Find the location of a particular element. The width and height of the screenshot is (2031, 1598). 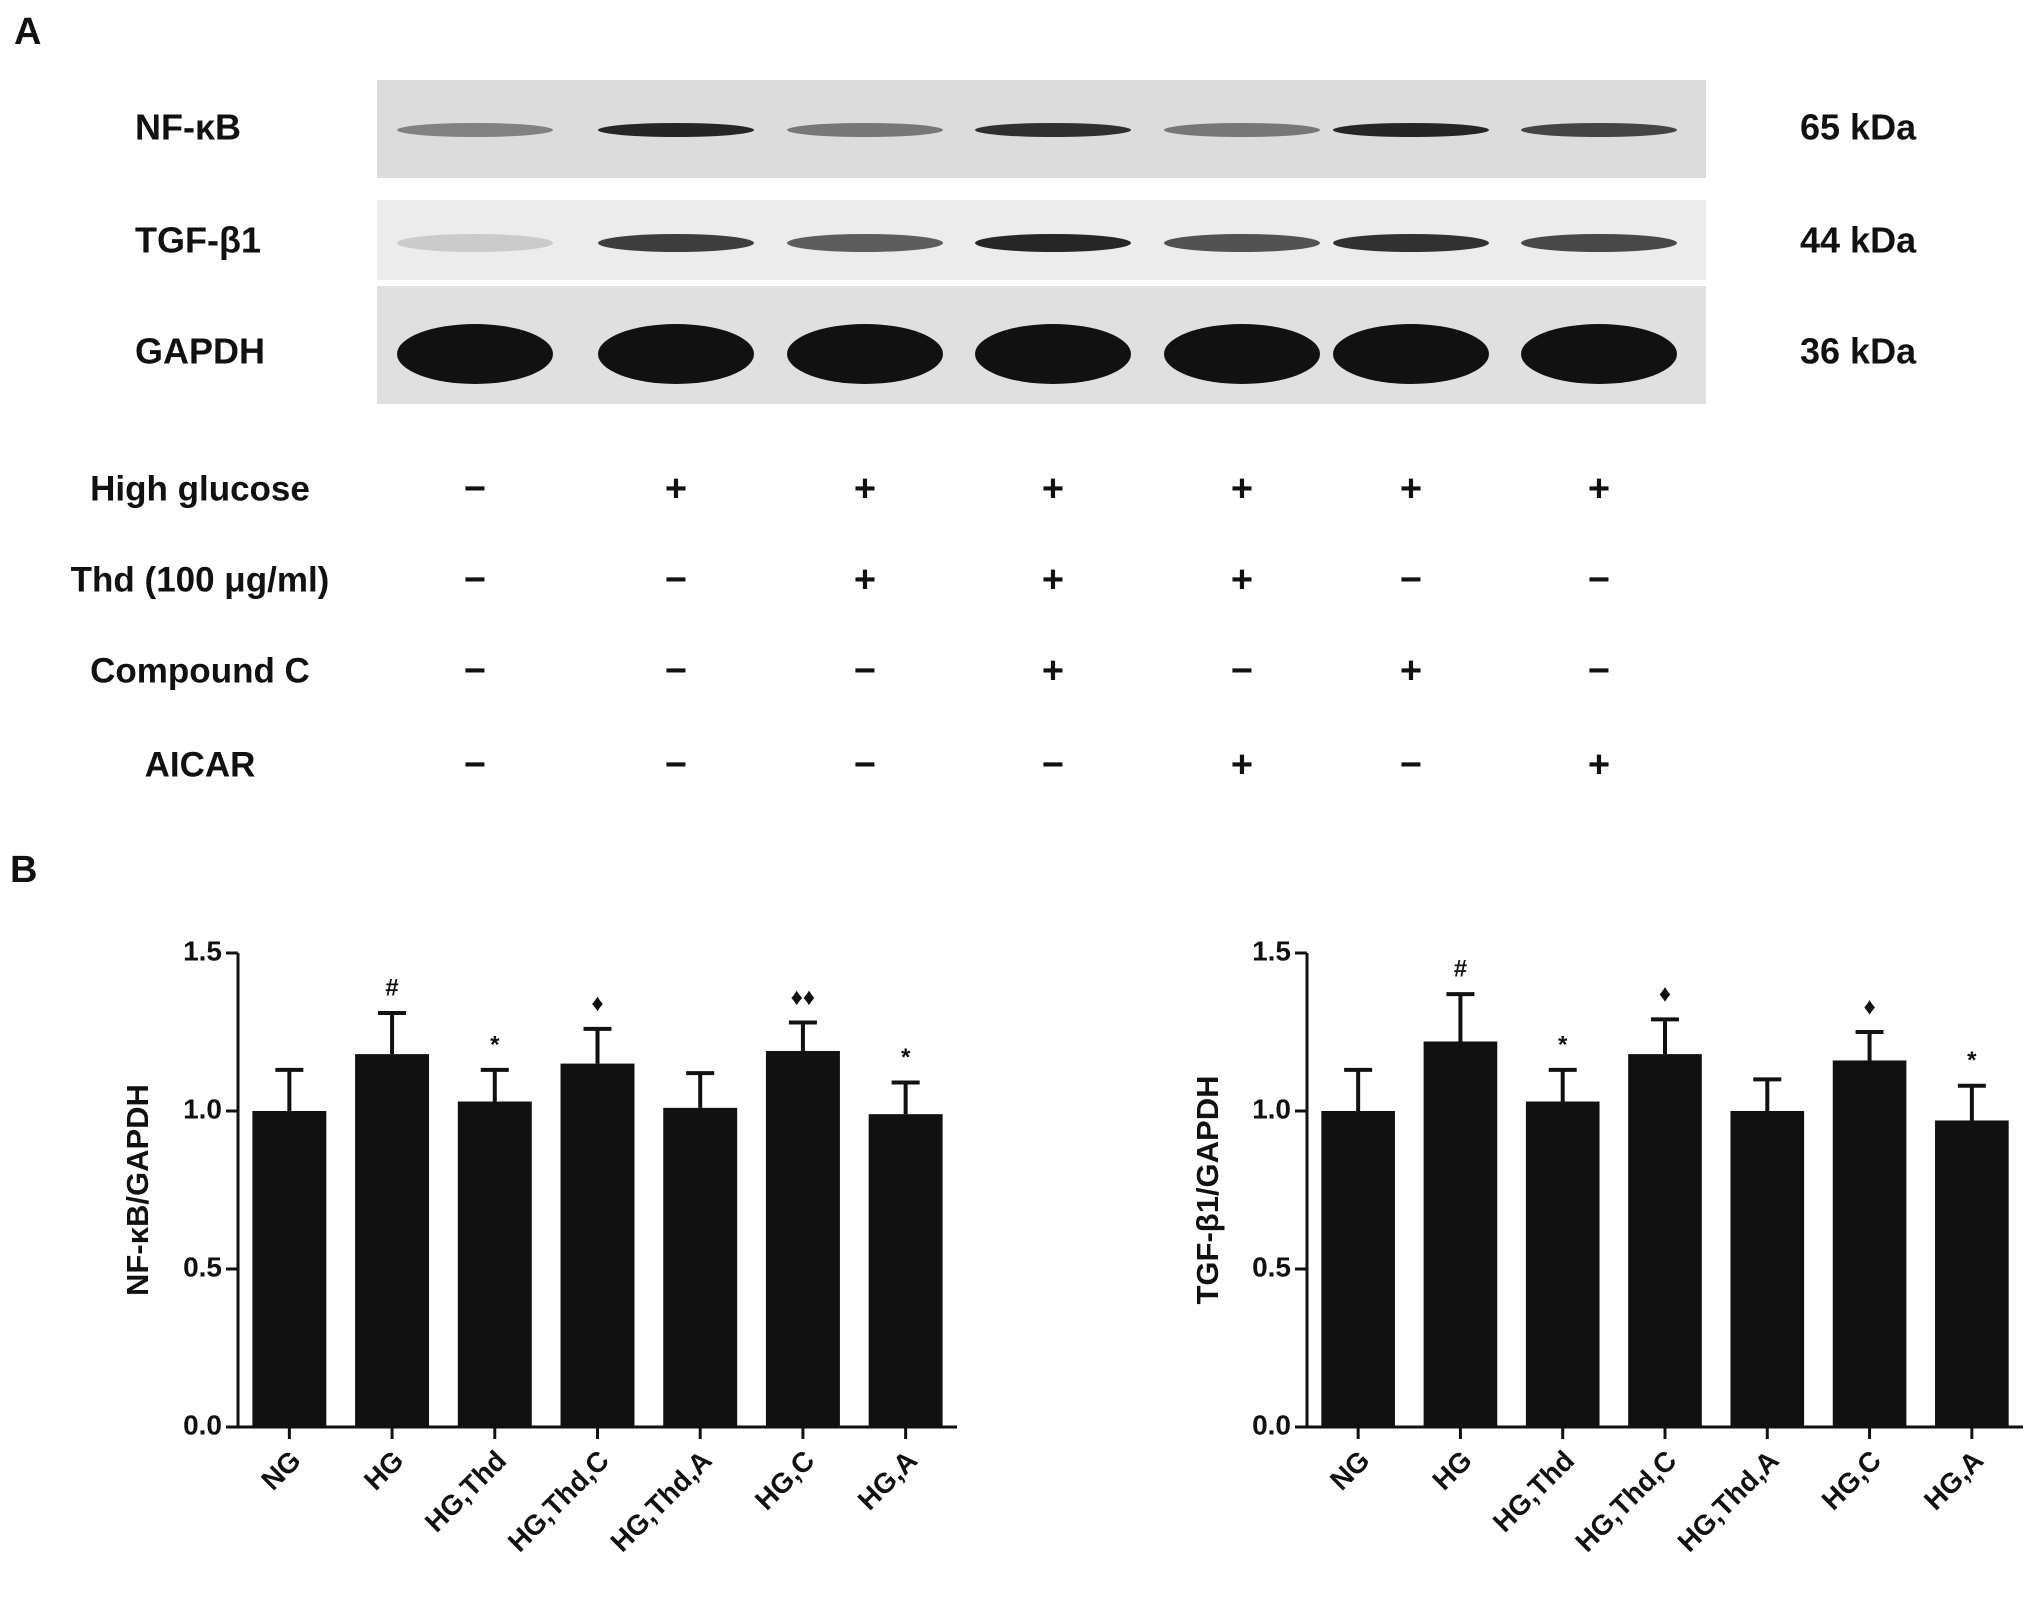

significance-marker: ♦♦ is located at coordinates (803, 997).